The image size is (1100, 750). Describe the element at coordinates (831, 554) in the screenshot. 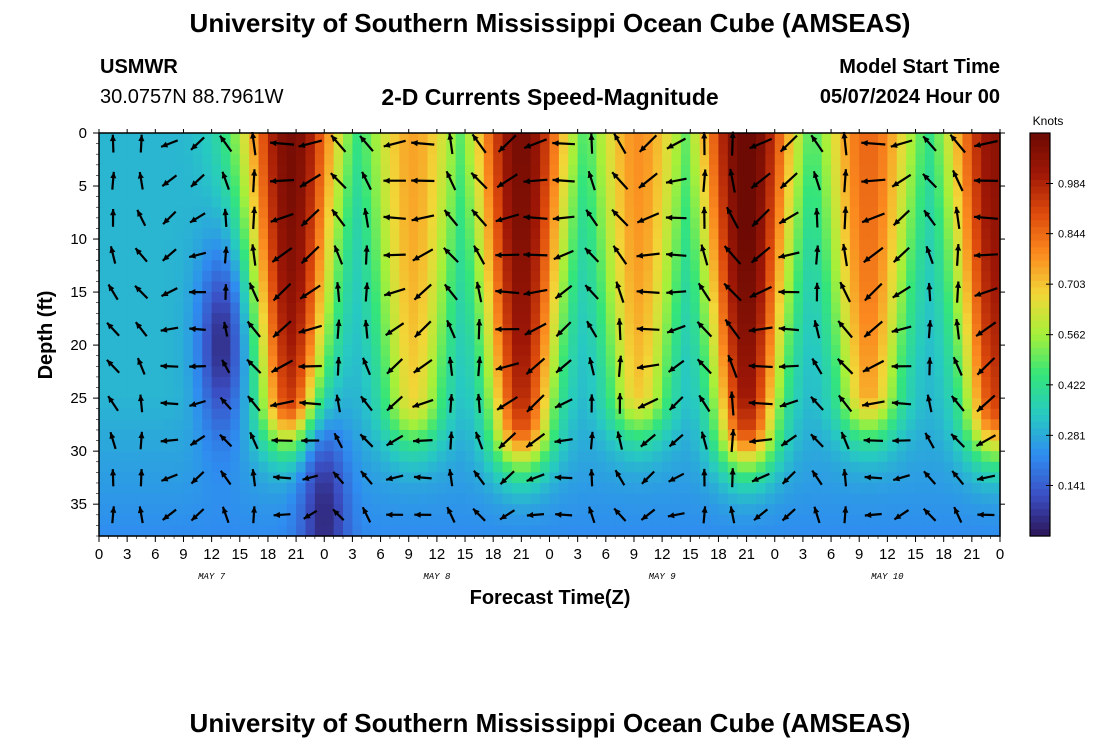

I see `x-tick-label: 6` at that location.